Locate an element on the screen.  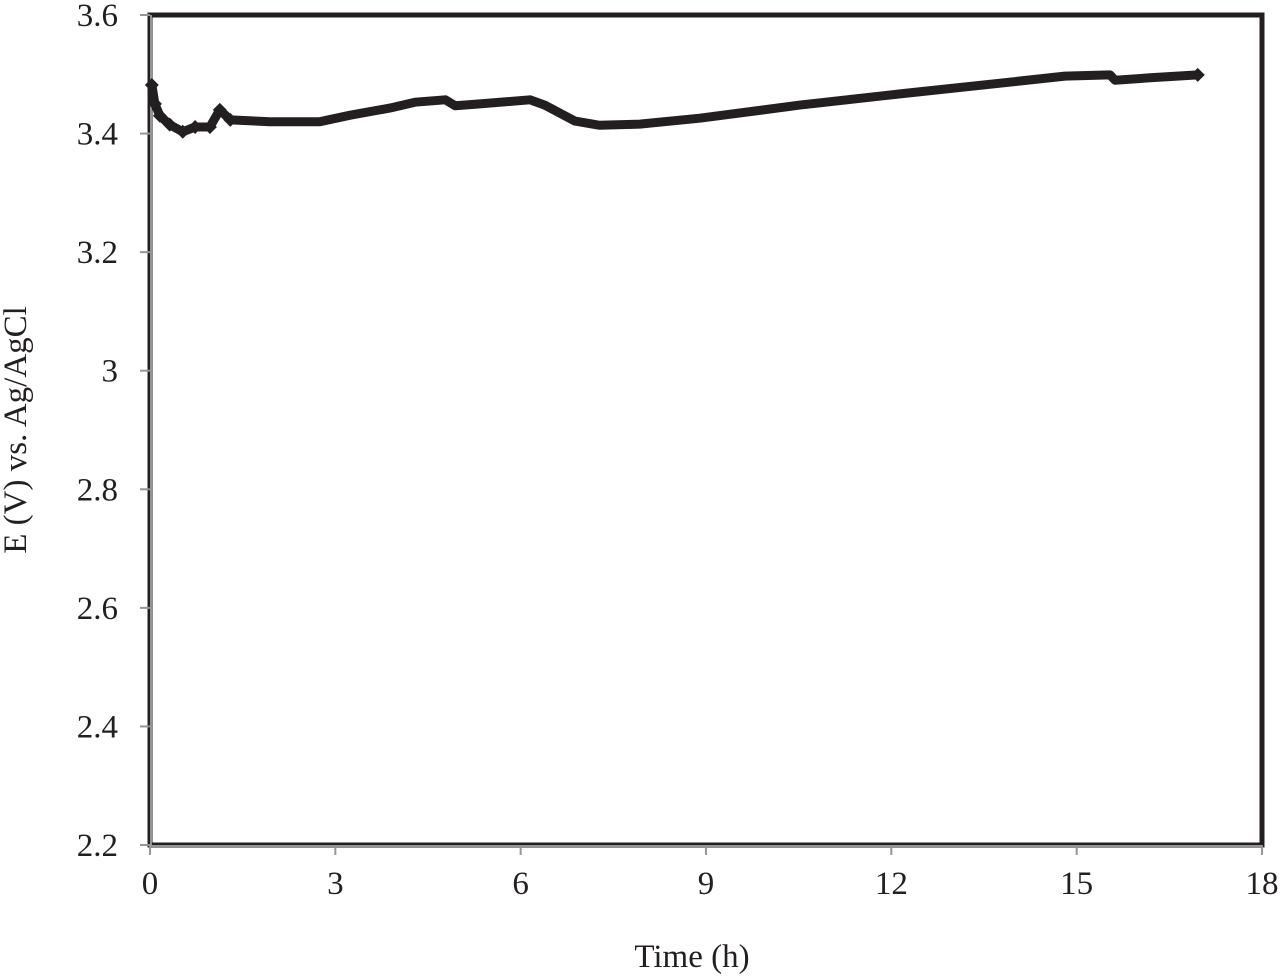
y-tick-label: 3.2 is located at coordinates (97, 253).